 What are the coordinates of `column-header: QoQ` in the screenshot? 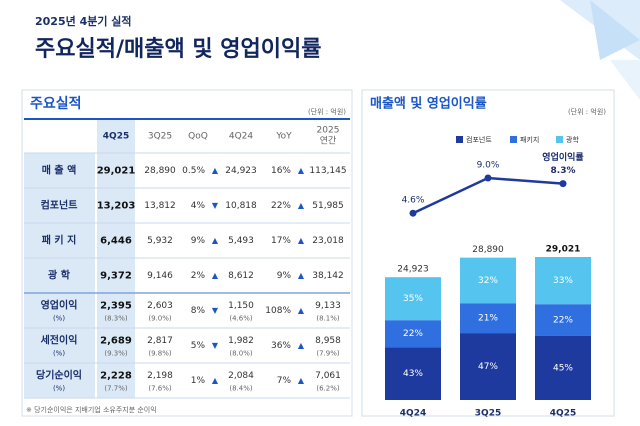 It's located at (198, 137).